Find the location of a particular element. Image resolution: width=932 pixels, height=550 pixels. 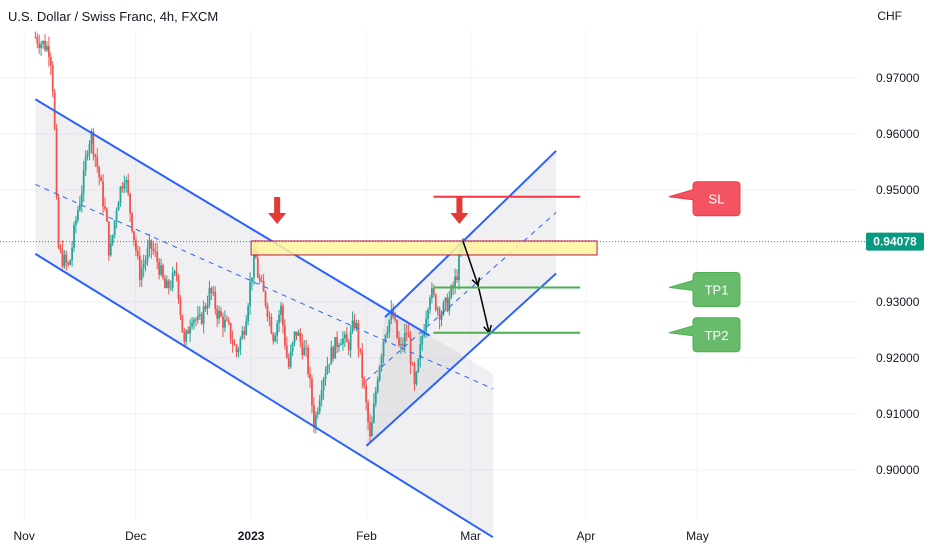

y-tick-label: 0.97000 is located at coordinates (898, 78).